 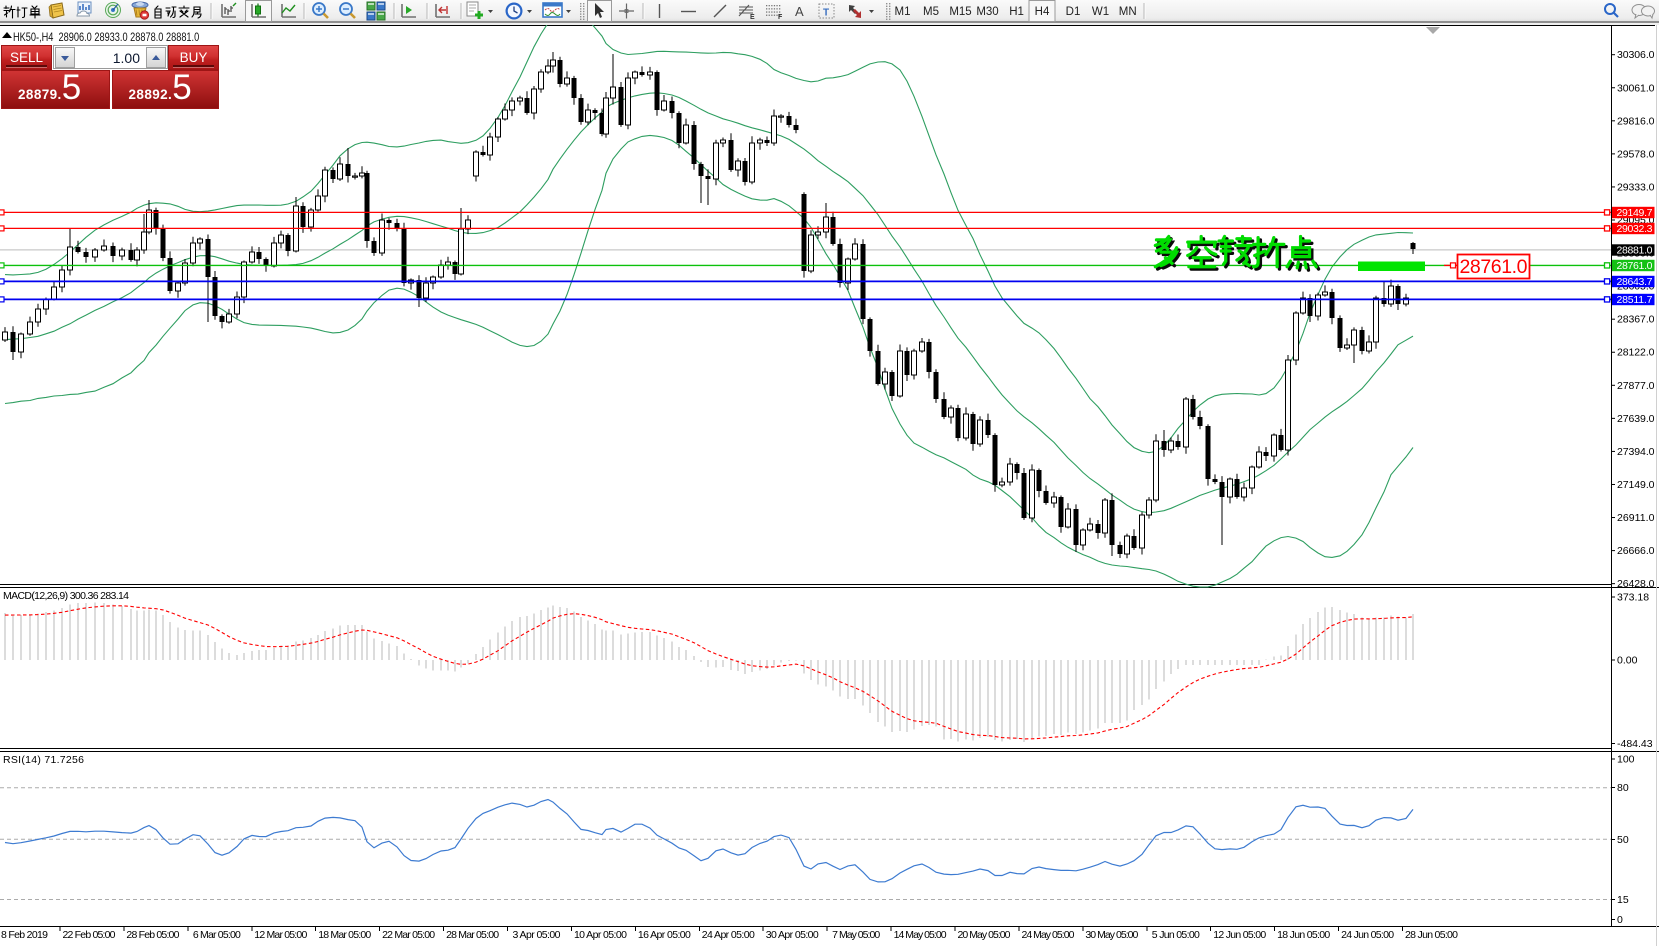 I want to click on svg-text: 20 May 05:00, so click(x=984, y=935).